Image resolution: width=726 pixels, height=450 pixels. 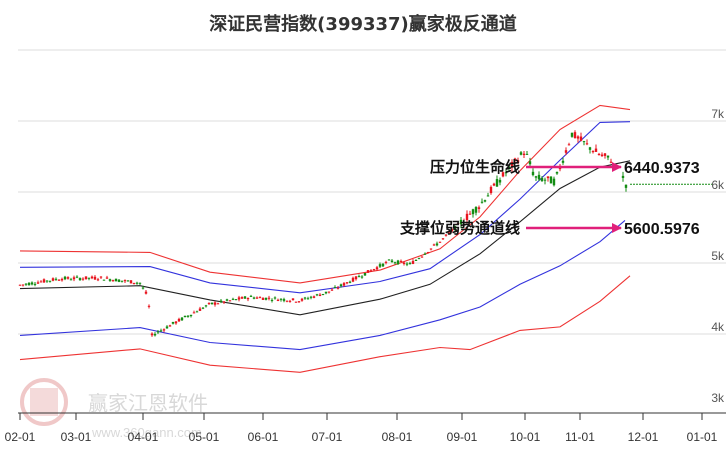 I want to click on y-tick-label: 5k, so click(x=718, y=256).